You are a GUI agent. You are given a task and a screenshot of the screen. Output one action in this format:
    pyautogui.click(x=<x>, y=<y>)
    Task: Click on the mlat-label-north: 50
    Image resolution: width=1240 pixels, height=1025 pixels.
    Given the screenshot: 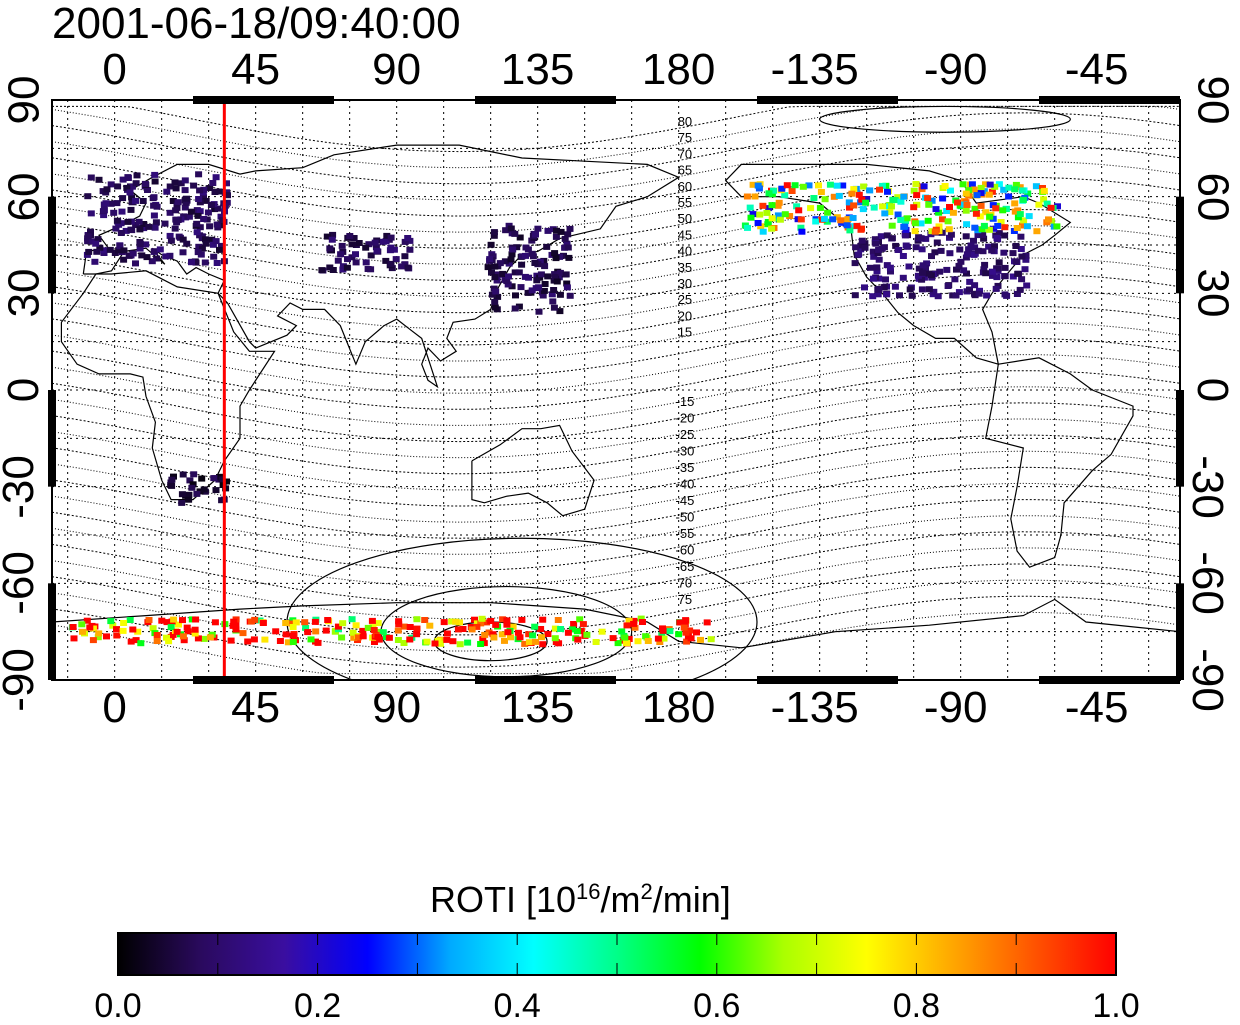 What is the action you would take?
    pyautogui.click(x=685, y=218)
    